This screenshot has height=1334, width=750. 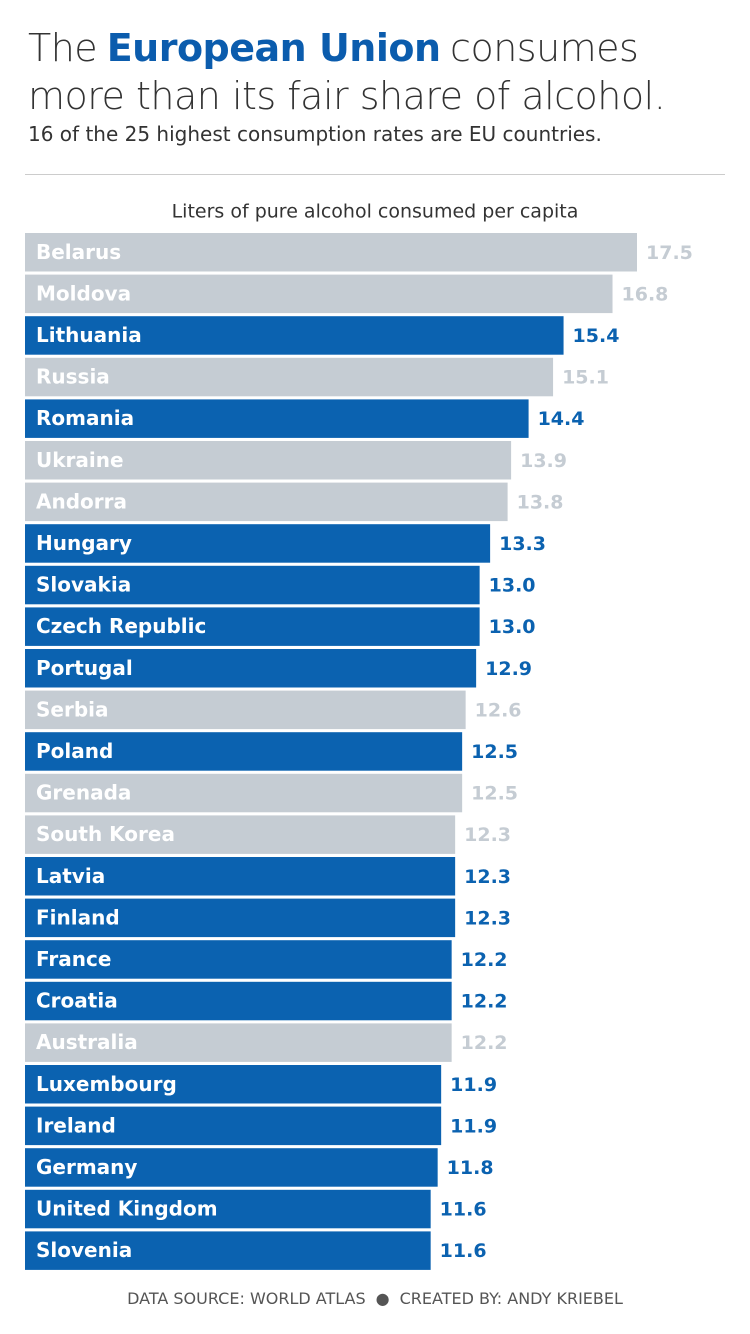 What do you see at coordinates (522, 544) in the screenshot?
I see `value-label: 13.3` at bounding box center [522, 544].